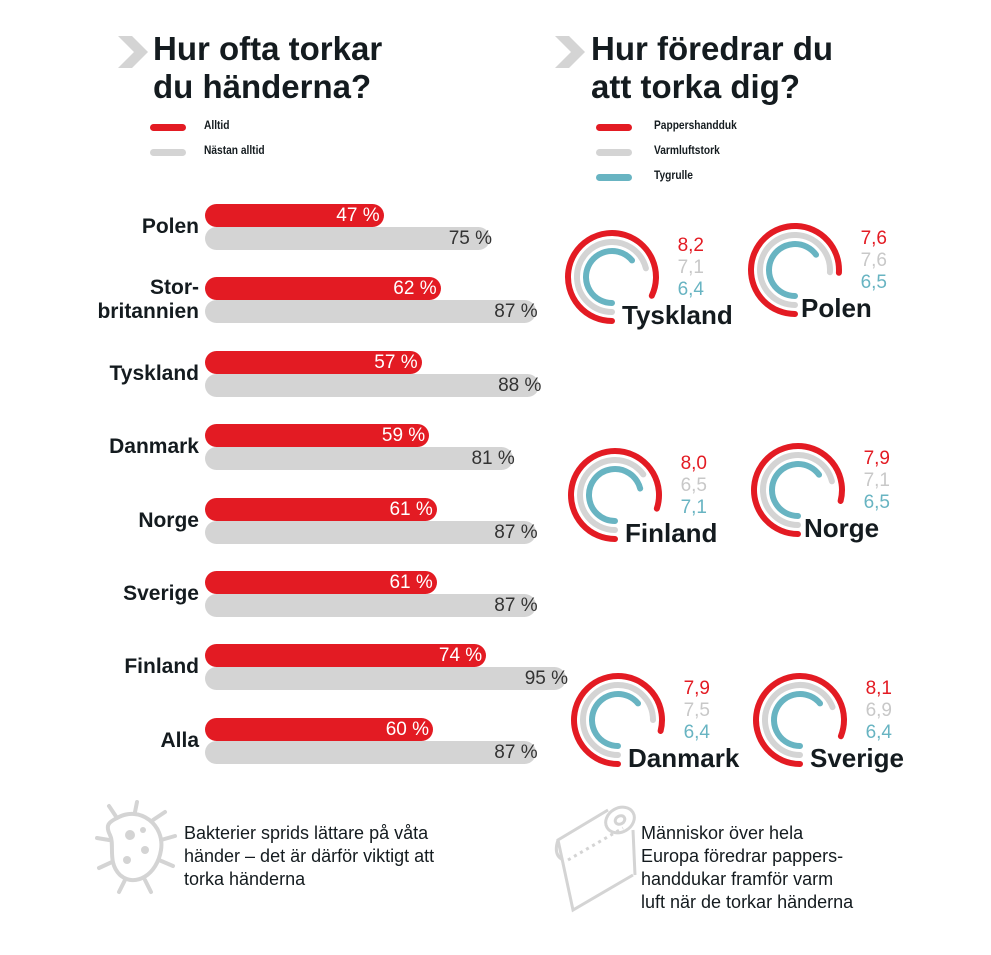 Image resolution: width=991 pixels, height=955 pixels. Describe the element at coordinates (154, 373) in the screenshot. I see `country-label-line: Tyskland` at that location.